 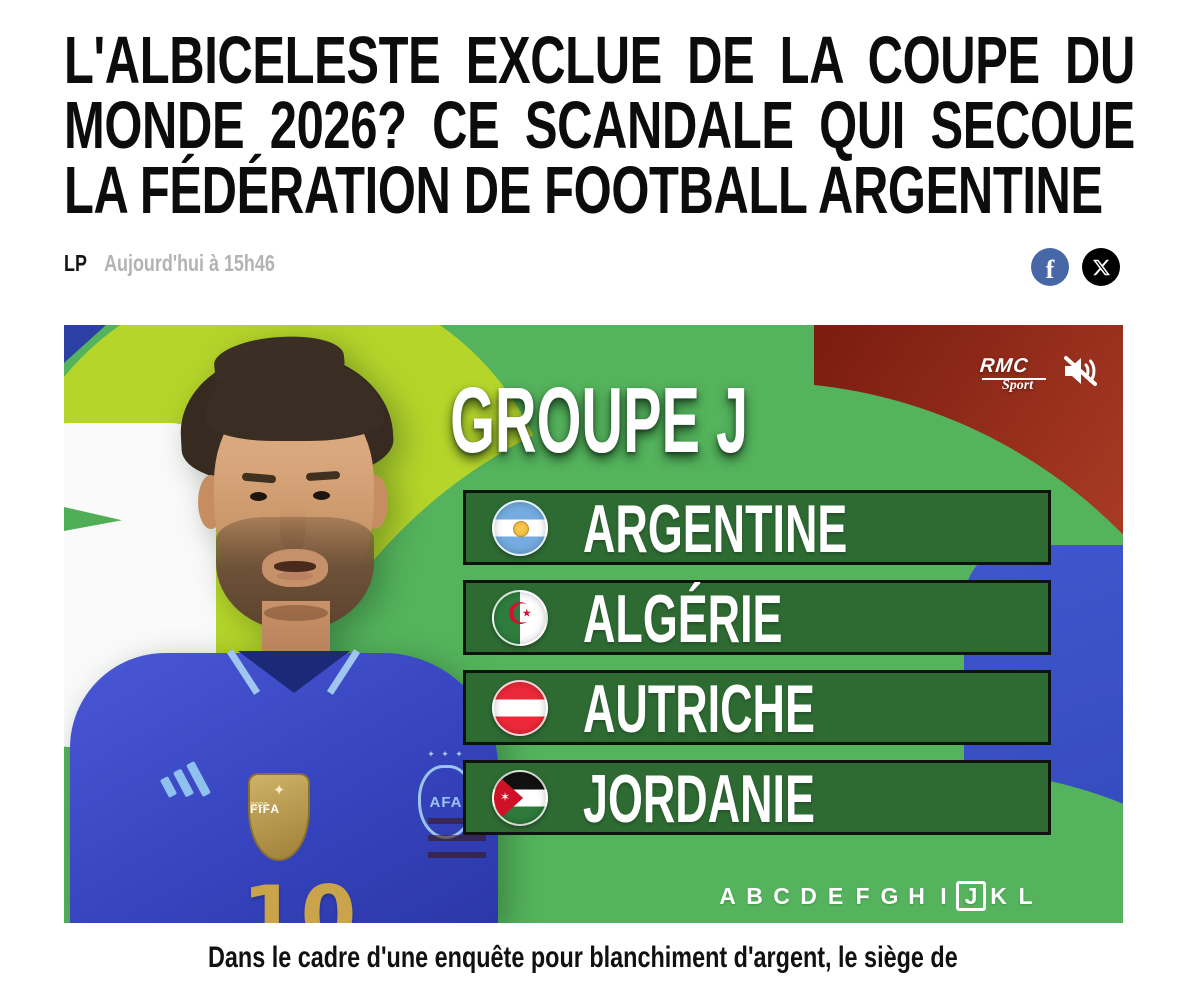 I want to click on team-row: AUTRICHE, so click(x=757, y=708).